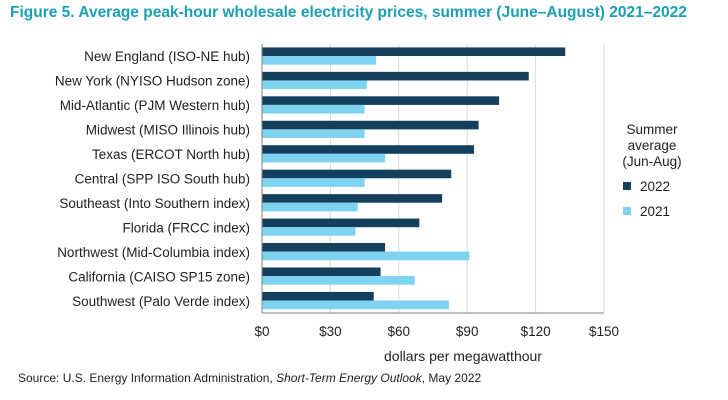 The image size is (728, 400). Describe the element at coordinates (261, 331) in the screenshot. I see `x-tick-label: $0` at that location.